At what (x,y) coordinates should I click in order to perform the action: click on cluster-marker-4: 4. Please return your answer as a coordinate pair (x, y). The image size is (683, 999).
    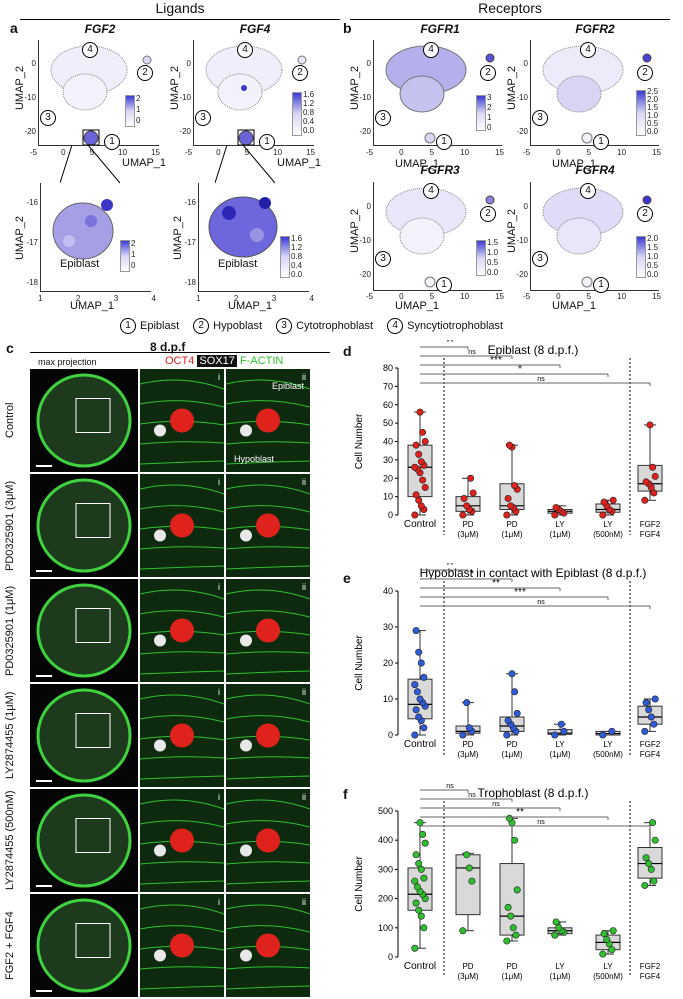
    Looking at the image, I should click on (90, 50).